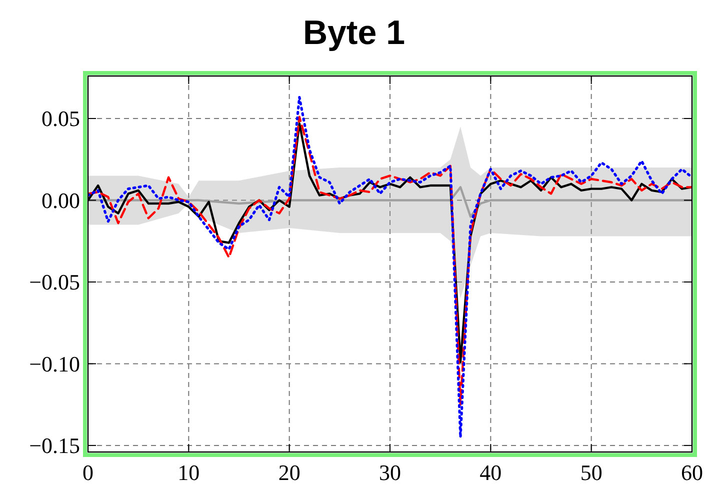 The height and width of the screenshot is (490, 708). I want to click on x-tick-label: 30, so click(390, 472).